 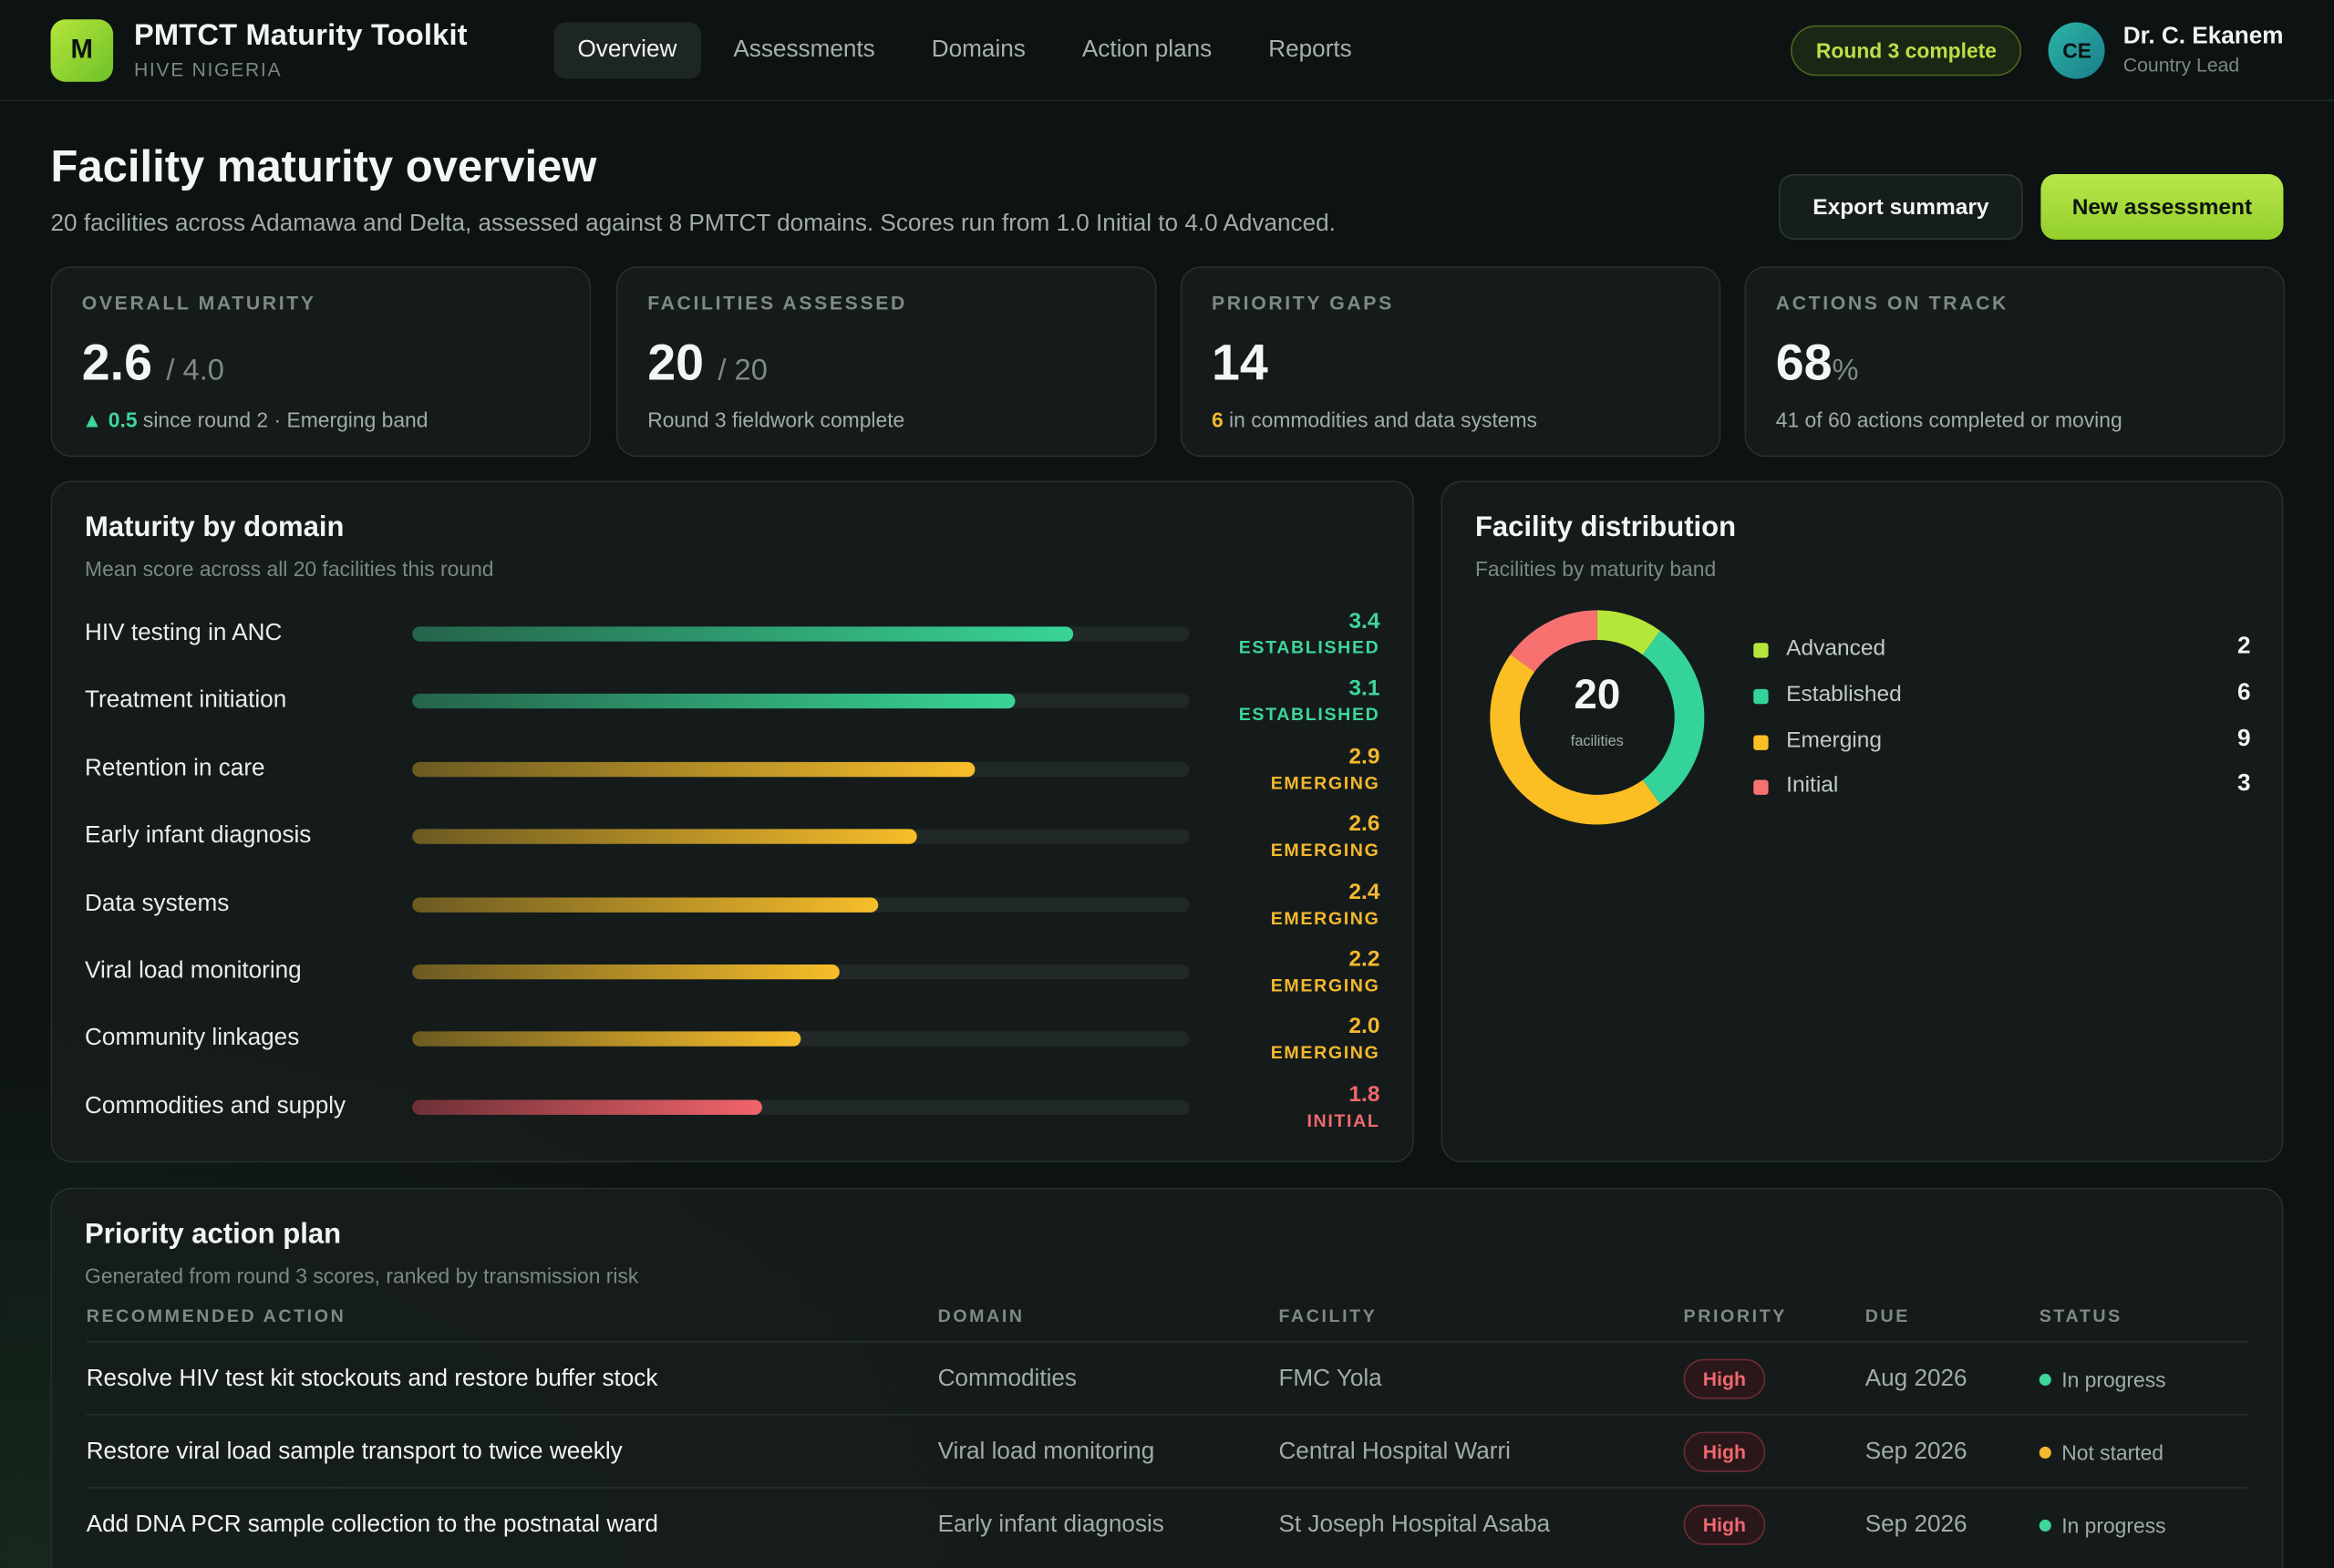 I want to click on donut-slice-established, so click(x=1674, y=717).